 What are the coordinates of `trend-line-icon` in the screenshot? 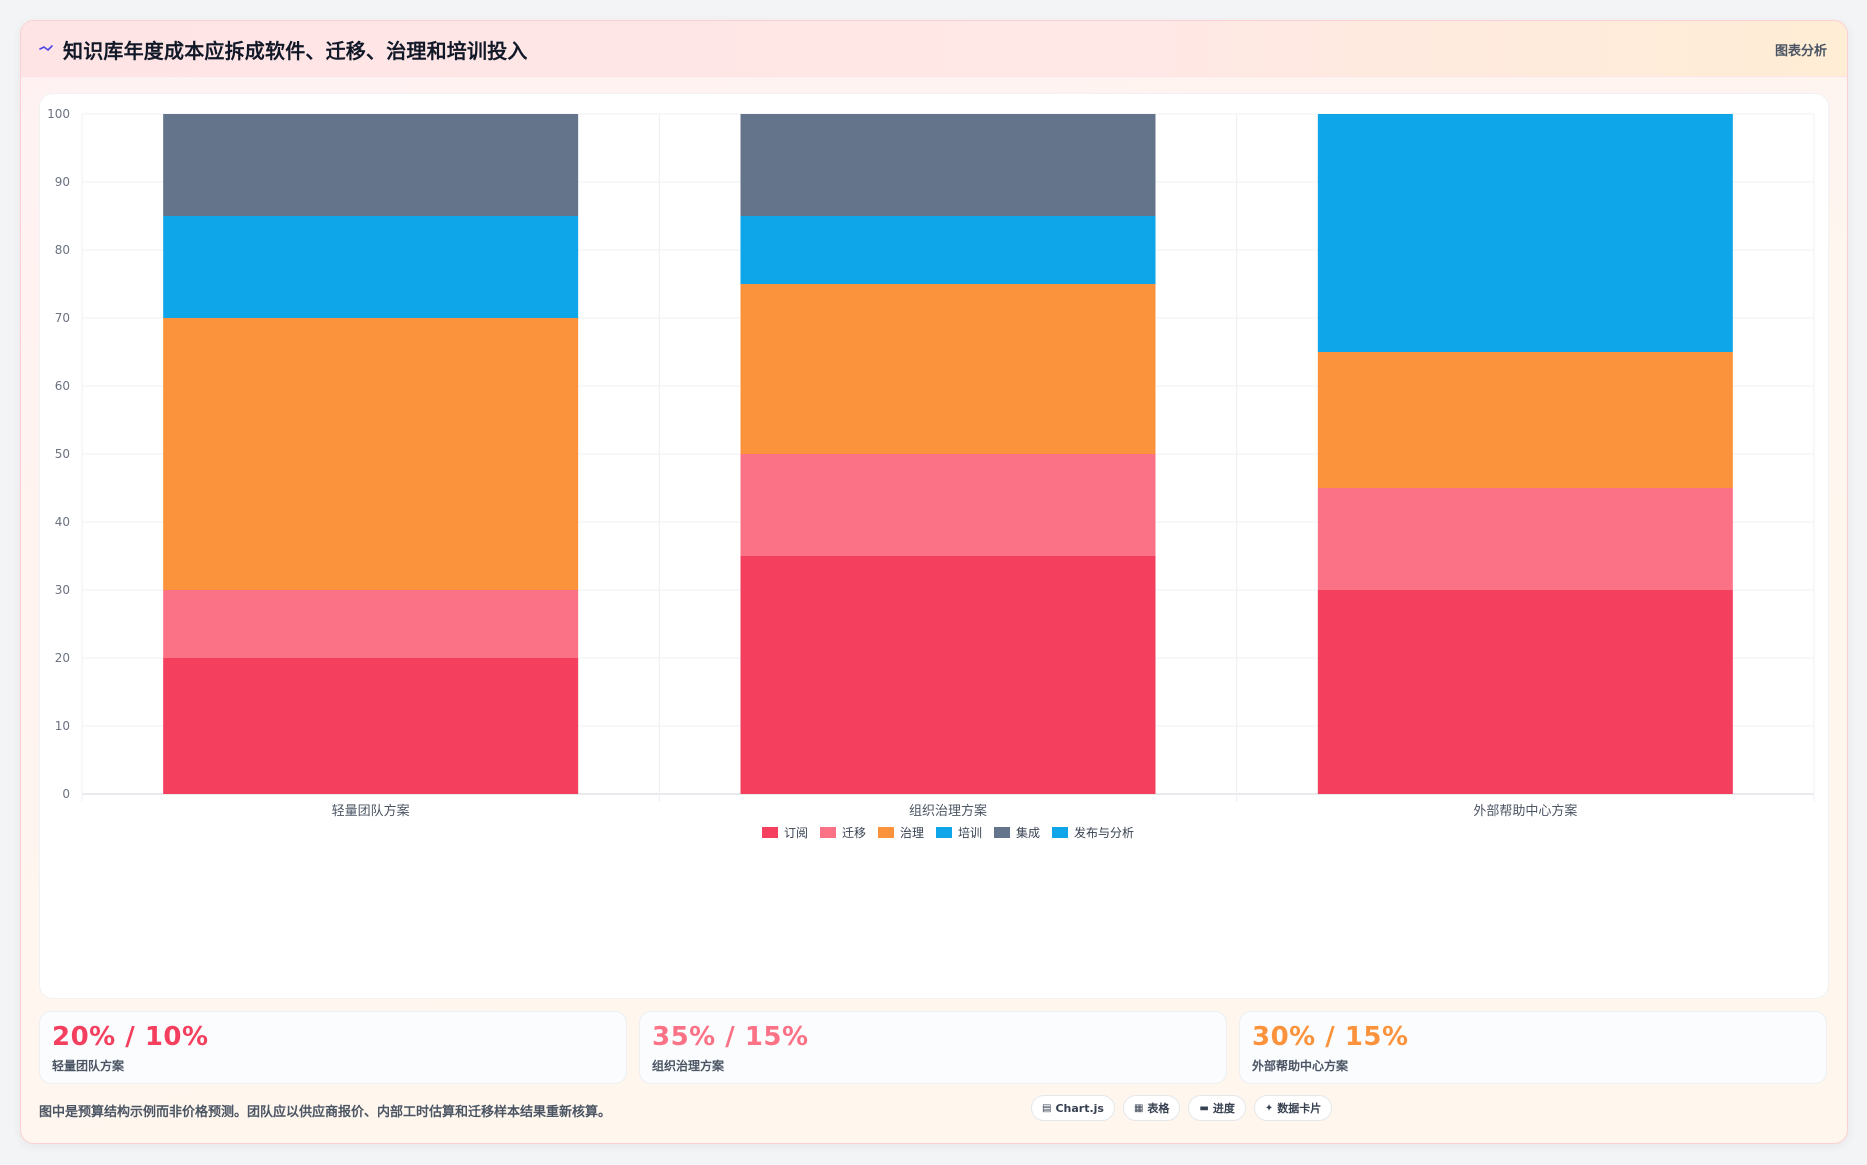 It's located at (46, 48).